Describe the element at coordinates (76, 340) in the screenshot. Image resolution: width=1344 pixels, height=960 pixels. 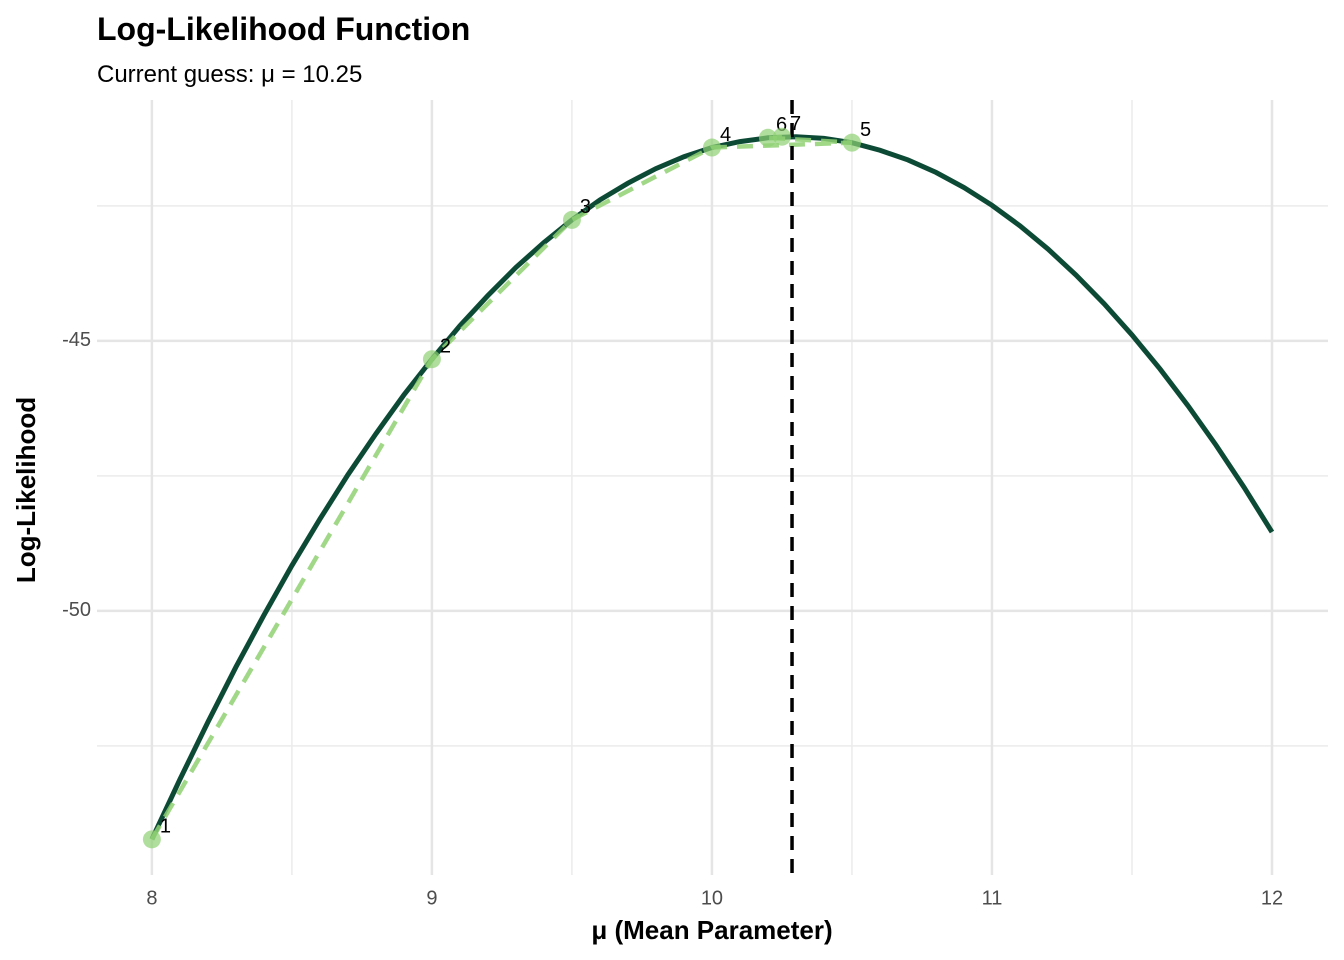
I see `y-tick-label: -45` at that location.